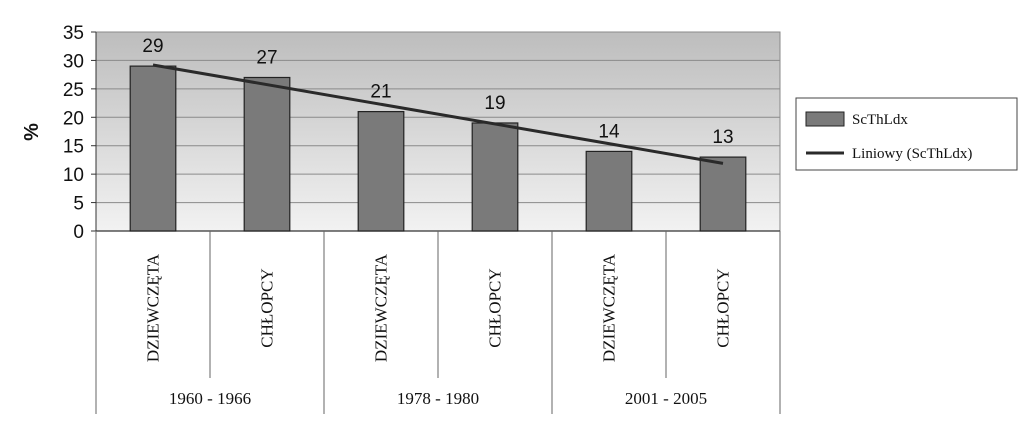 This screenshot has width=1024, height=434. Describe the element at coordinates (722, 137) in the screenshot. I see `bar-value-label: 13` at that location.